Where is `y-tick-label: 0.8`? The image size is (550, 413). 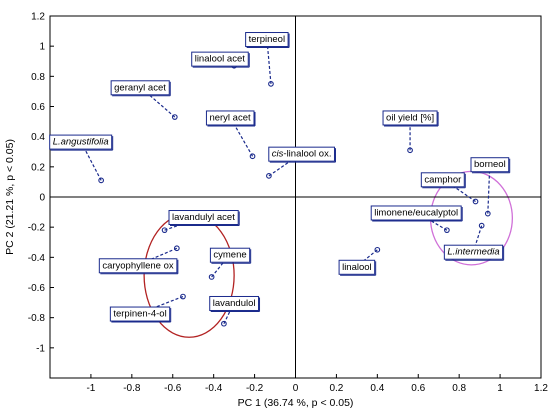
y-tick-label: 0.8 is located at coordinates (38, 77).